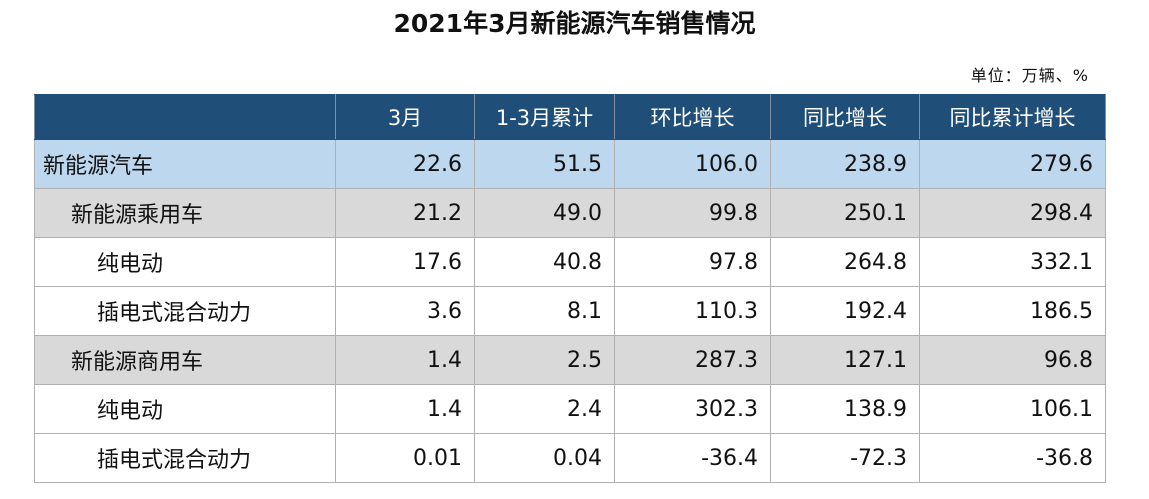 Image resolution: width=1149 pixels, height=499 pixels. What do you see at coordinates (405, 311) in the screenshot?
I see `table-cell: 3.6` at bounding box center [405, 311].